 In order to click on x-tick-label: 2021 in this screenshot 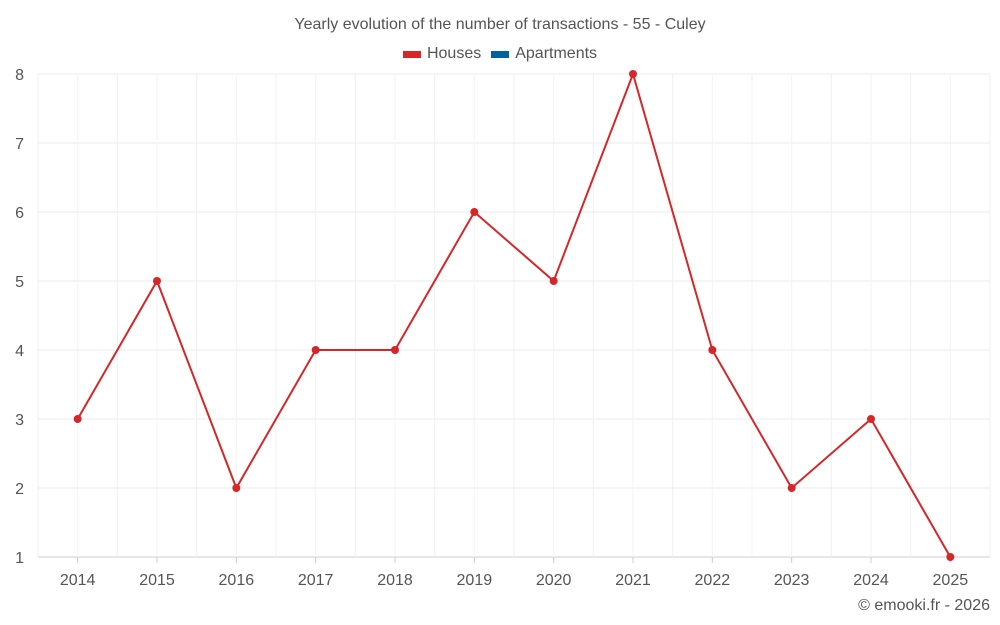, I will do `click(633, 580)`.